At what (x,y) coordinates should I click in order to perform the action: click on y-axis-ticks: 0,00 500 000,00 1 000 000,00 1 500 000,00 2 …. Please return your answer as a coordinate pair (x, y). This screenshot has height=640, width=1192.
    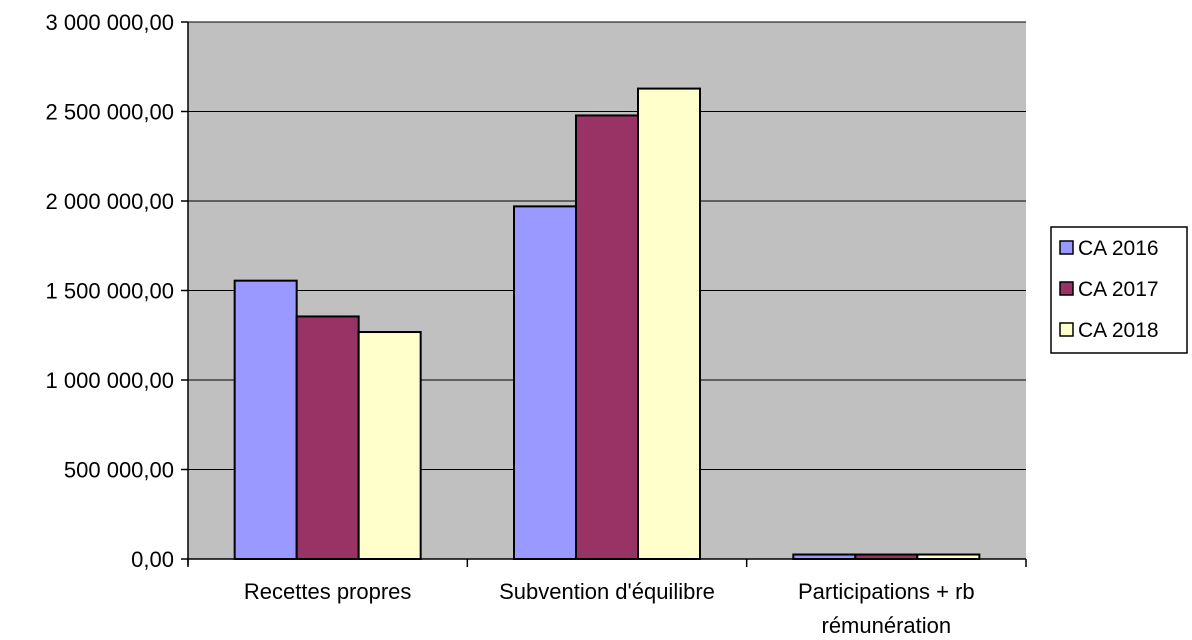
    Looking at the image, I should click on (117, 291).